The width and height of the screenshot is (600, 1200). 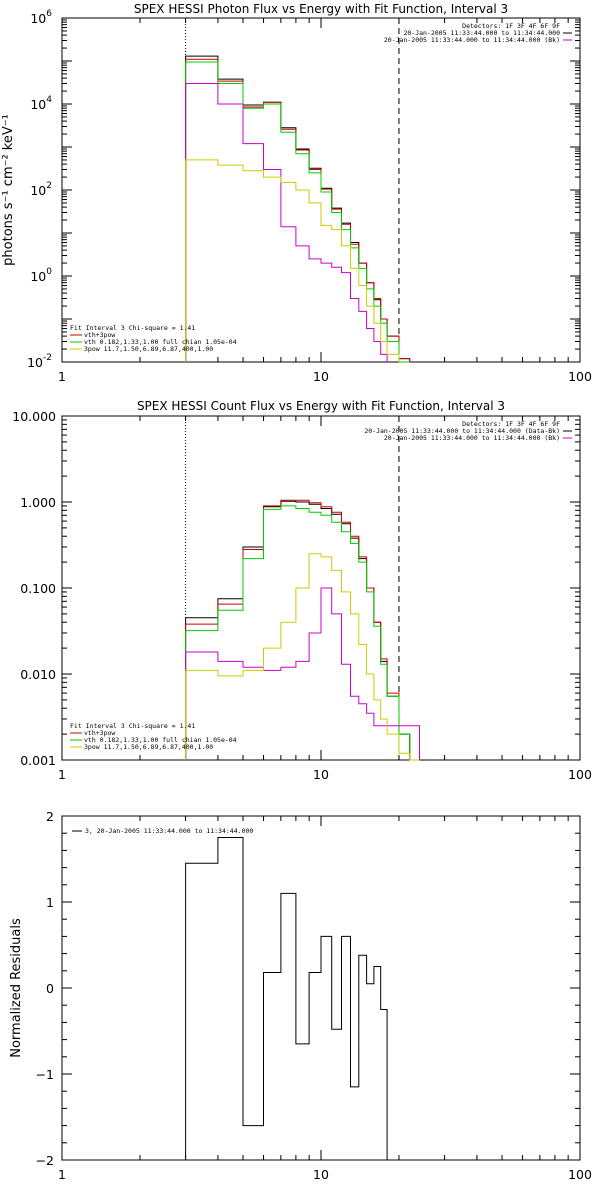 I want to click on y-tick-label: 0, so click(x=50, y=988).